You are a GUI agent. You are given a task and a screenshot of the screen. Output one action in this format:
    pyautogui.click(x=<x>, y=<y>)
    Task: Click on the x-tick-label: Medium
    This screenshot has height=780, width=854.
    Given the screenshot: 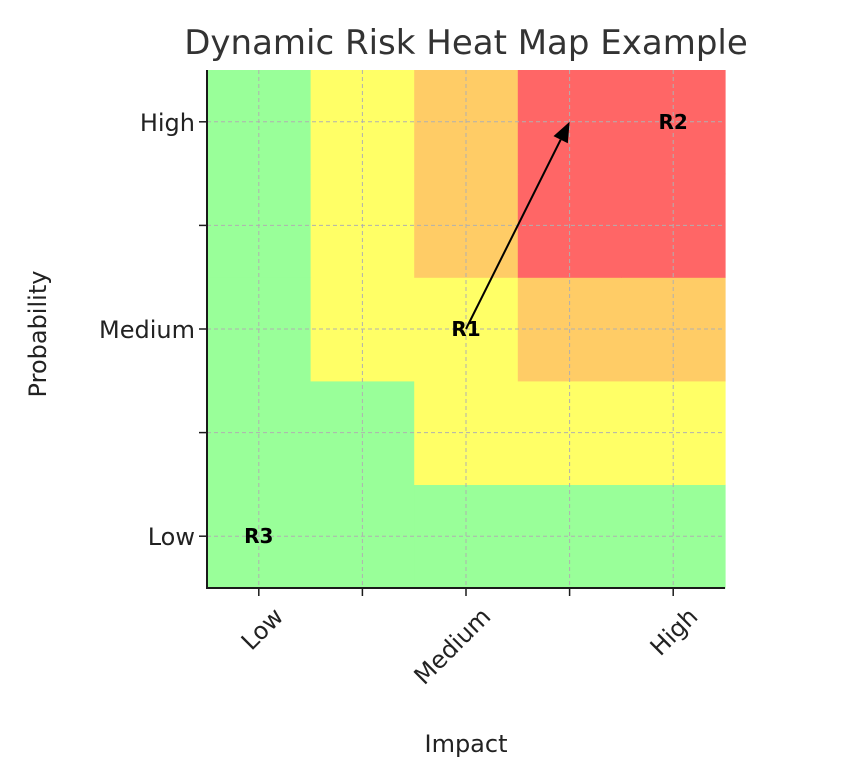 What is the action you would take?
    pyautogui.click(x=453, y=646)
    